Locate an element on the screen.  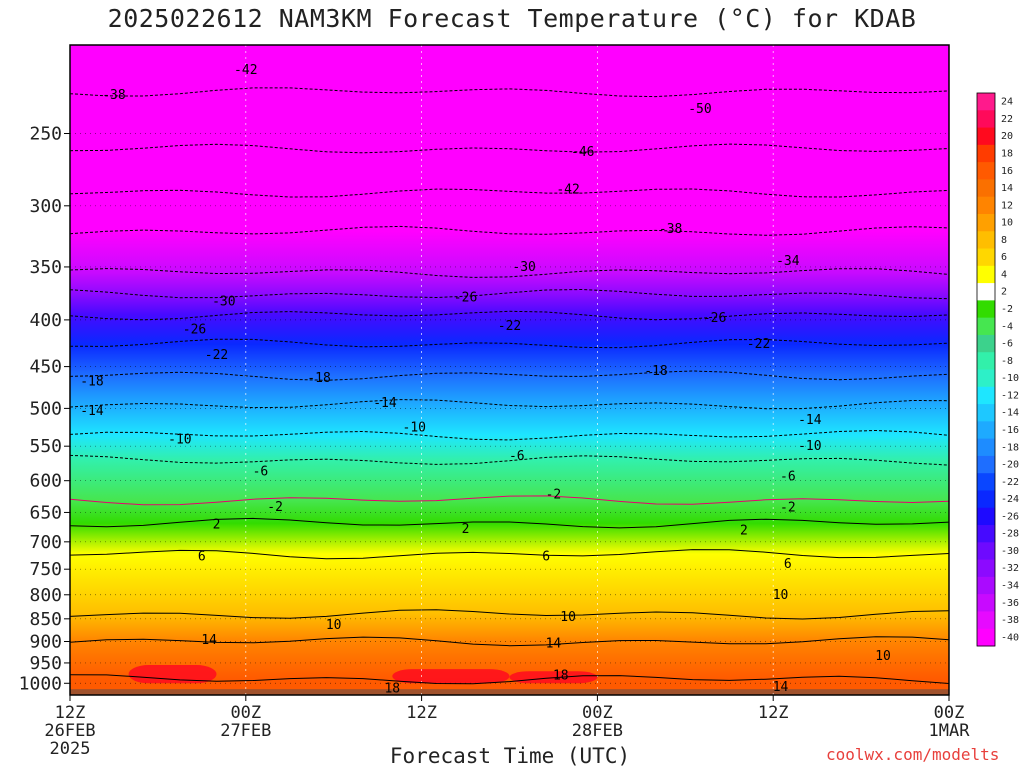
contour-label-1: -38 is located at coordinates (113, 95).